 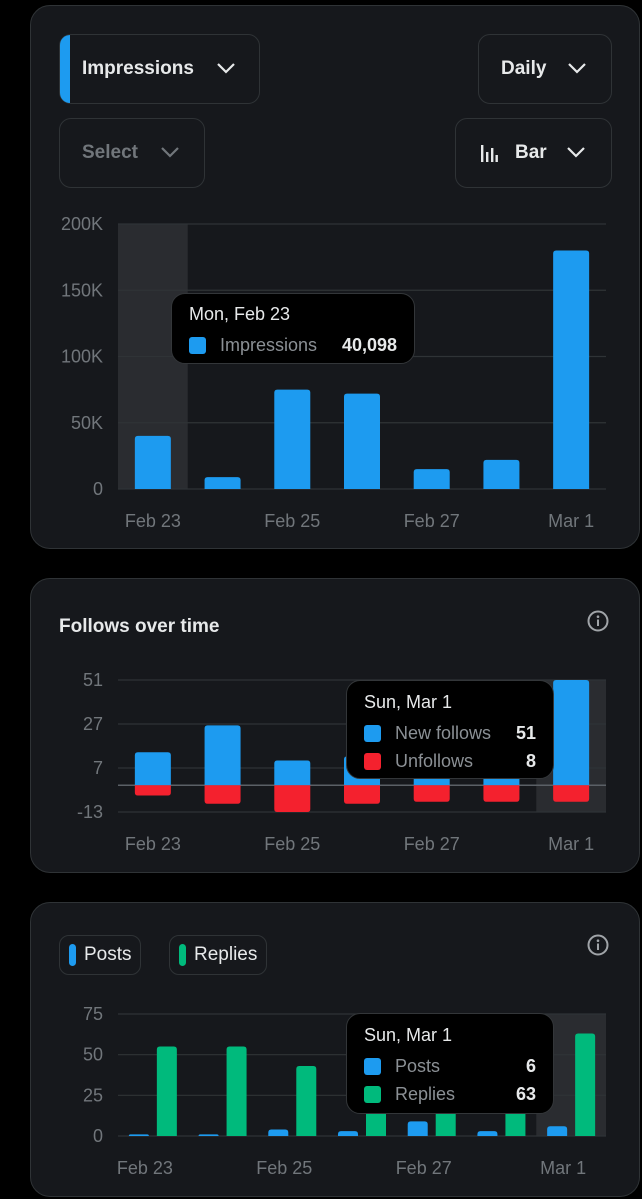 What do you see at coordinates (87, 423) in the screenshot?
I see `y-tick-label: 50K` at bounding box center [87, 423].